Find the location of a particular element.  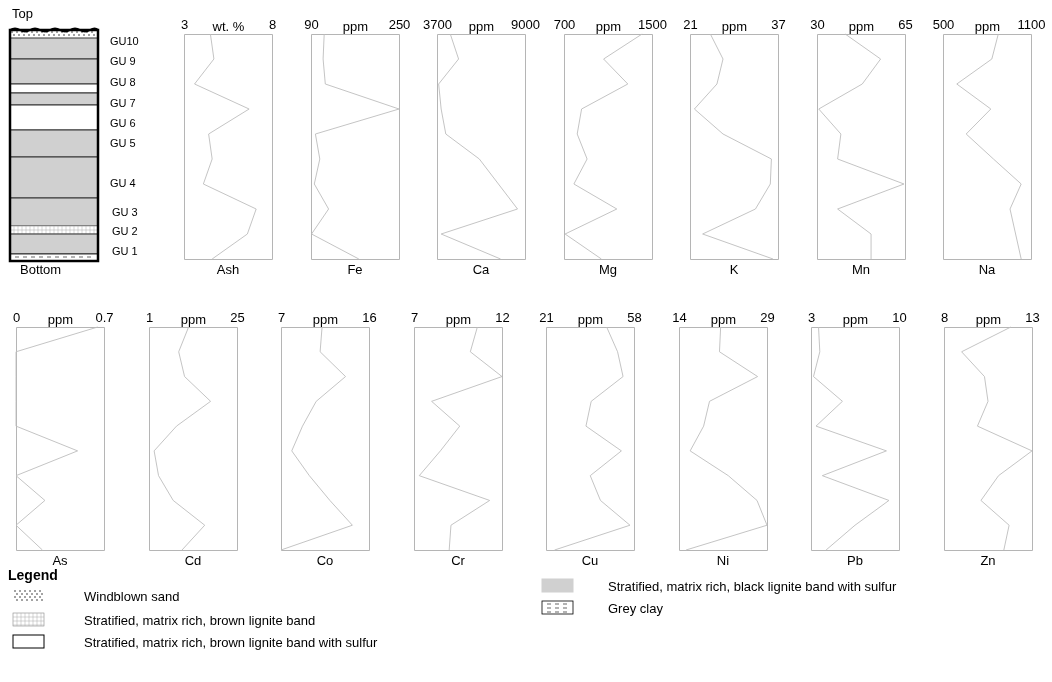

x-tick-label: 16 is located at coordinates (369, 317).